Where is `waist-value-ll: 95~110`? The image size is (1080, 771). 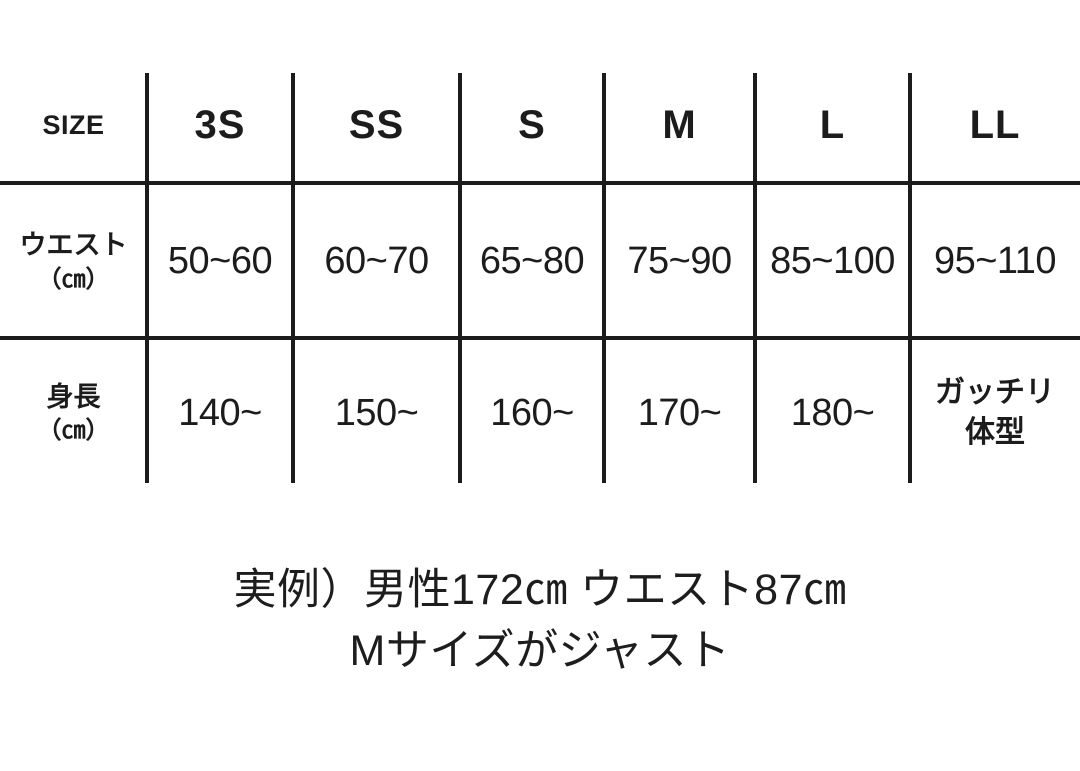 waist-value-ll: 95~110 is located at coordinates (995, 261).